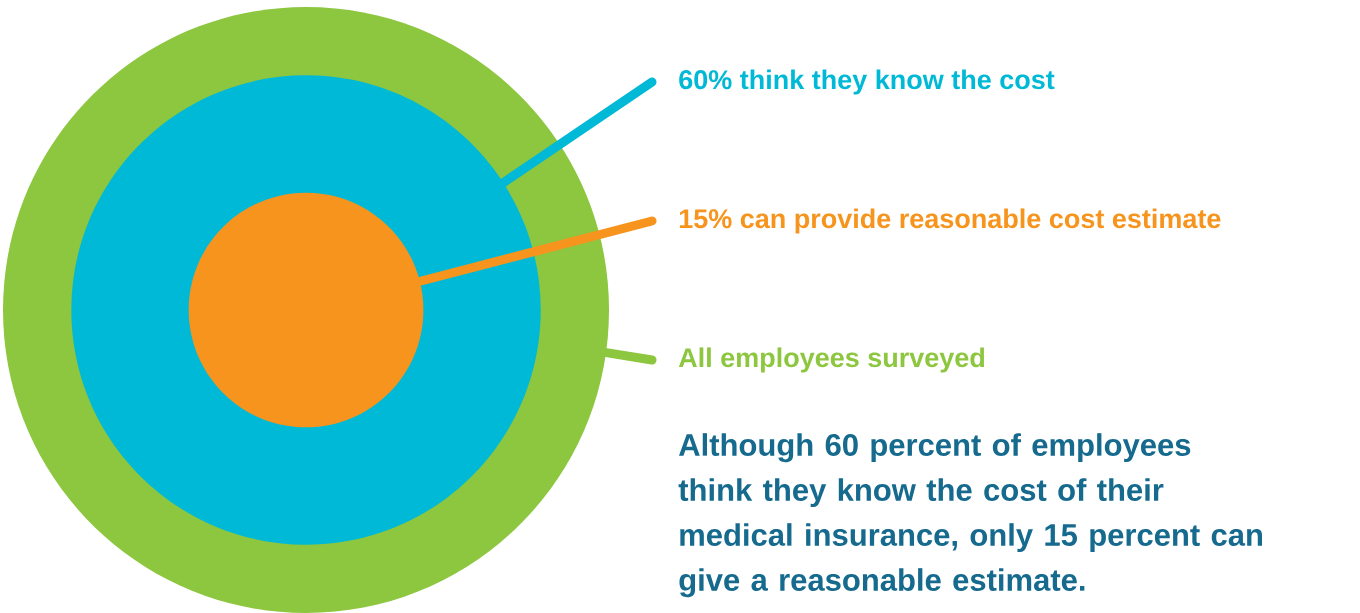  Describe the element at coordinates (705, 80) in the screenshot. I see `data-label: 60%` at that location.